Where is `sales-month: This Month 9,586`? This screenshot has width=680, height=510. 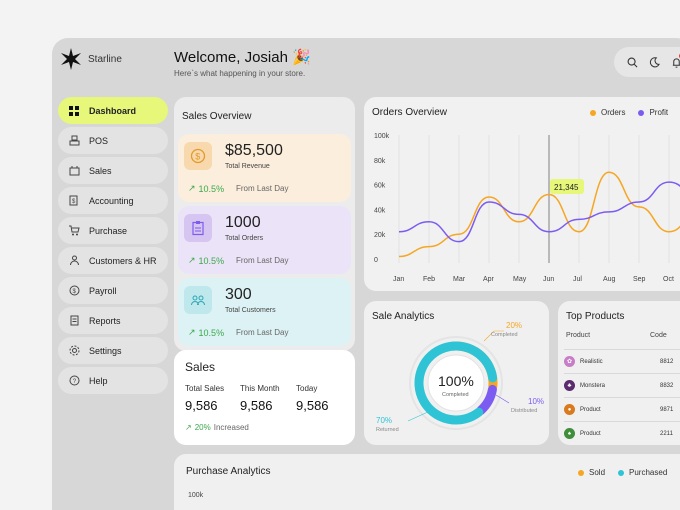
sales-month: This Month 9,586 is located at coordinates (260, 398).